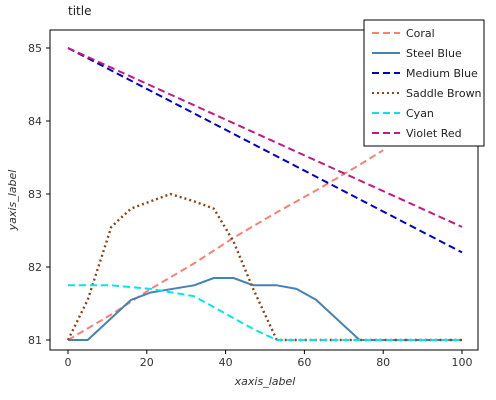  I want to click on legend-label-saddle-brown: Saddle Brown, so click(444, 93).